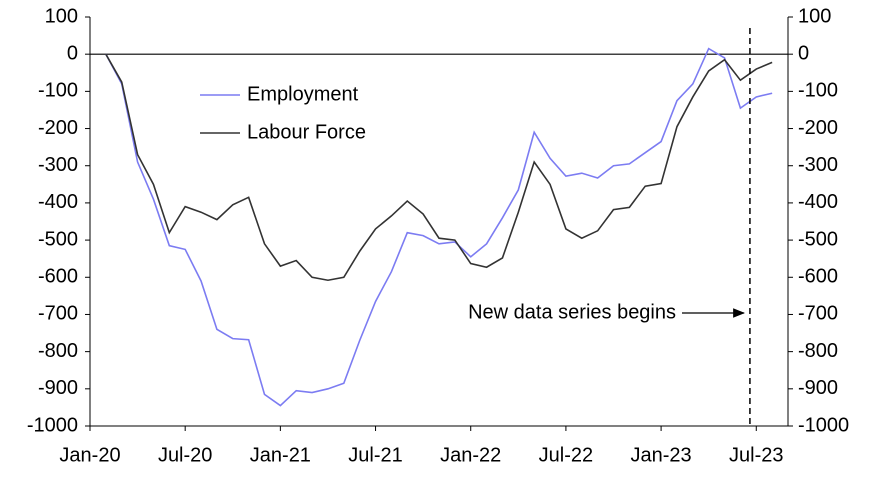  What do you see at coordinates (61, 16) in the screenshot?
I see `y-tick-label: 100` at bounding box center [61, 16].